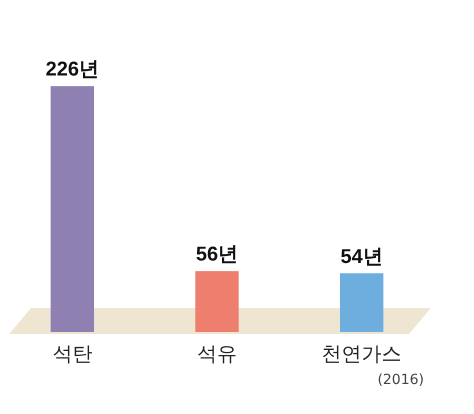 The height and width of the screenshot is (414, 474). What do you see at coordinates (217, 355) in the screenshot?
I see `x-tick-label: 석유` at bounding box center [217, 355].